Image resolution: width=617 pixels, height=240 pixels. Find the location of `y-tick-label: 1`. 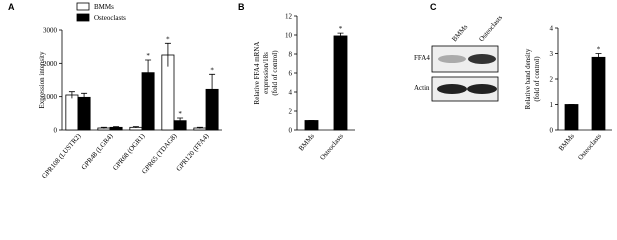

y-tick-label: 1 is located at coordinates (552, 105).